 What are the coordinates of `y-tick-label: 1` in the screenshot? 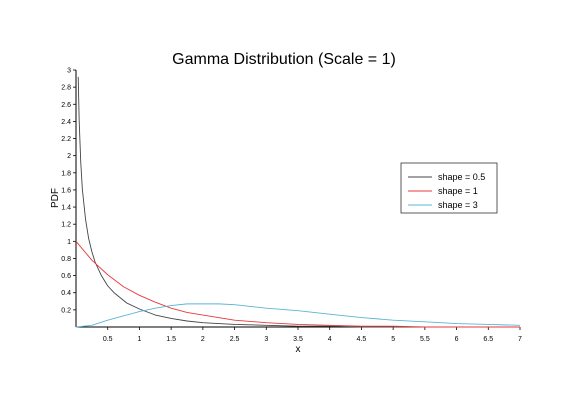 It's located at (69, 242).